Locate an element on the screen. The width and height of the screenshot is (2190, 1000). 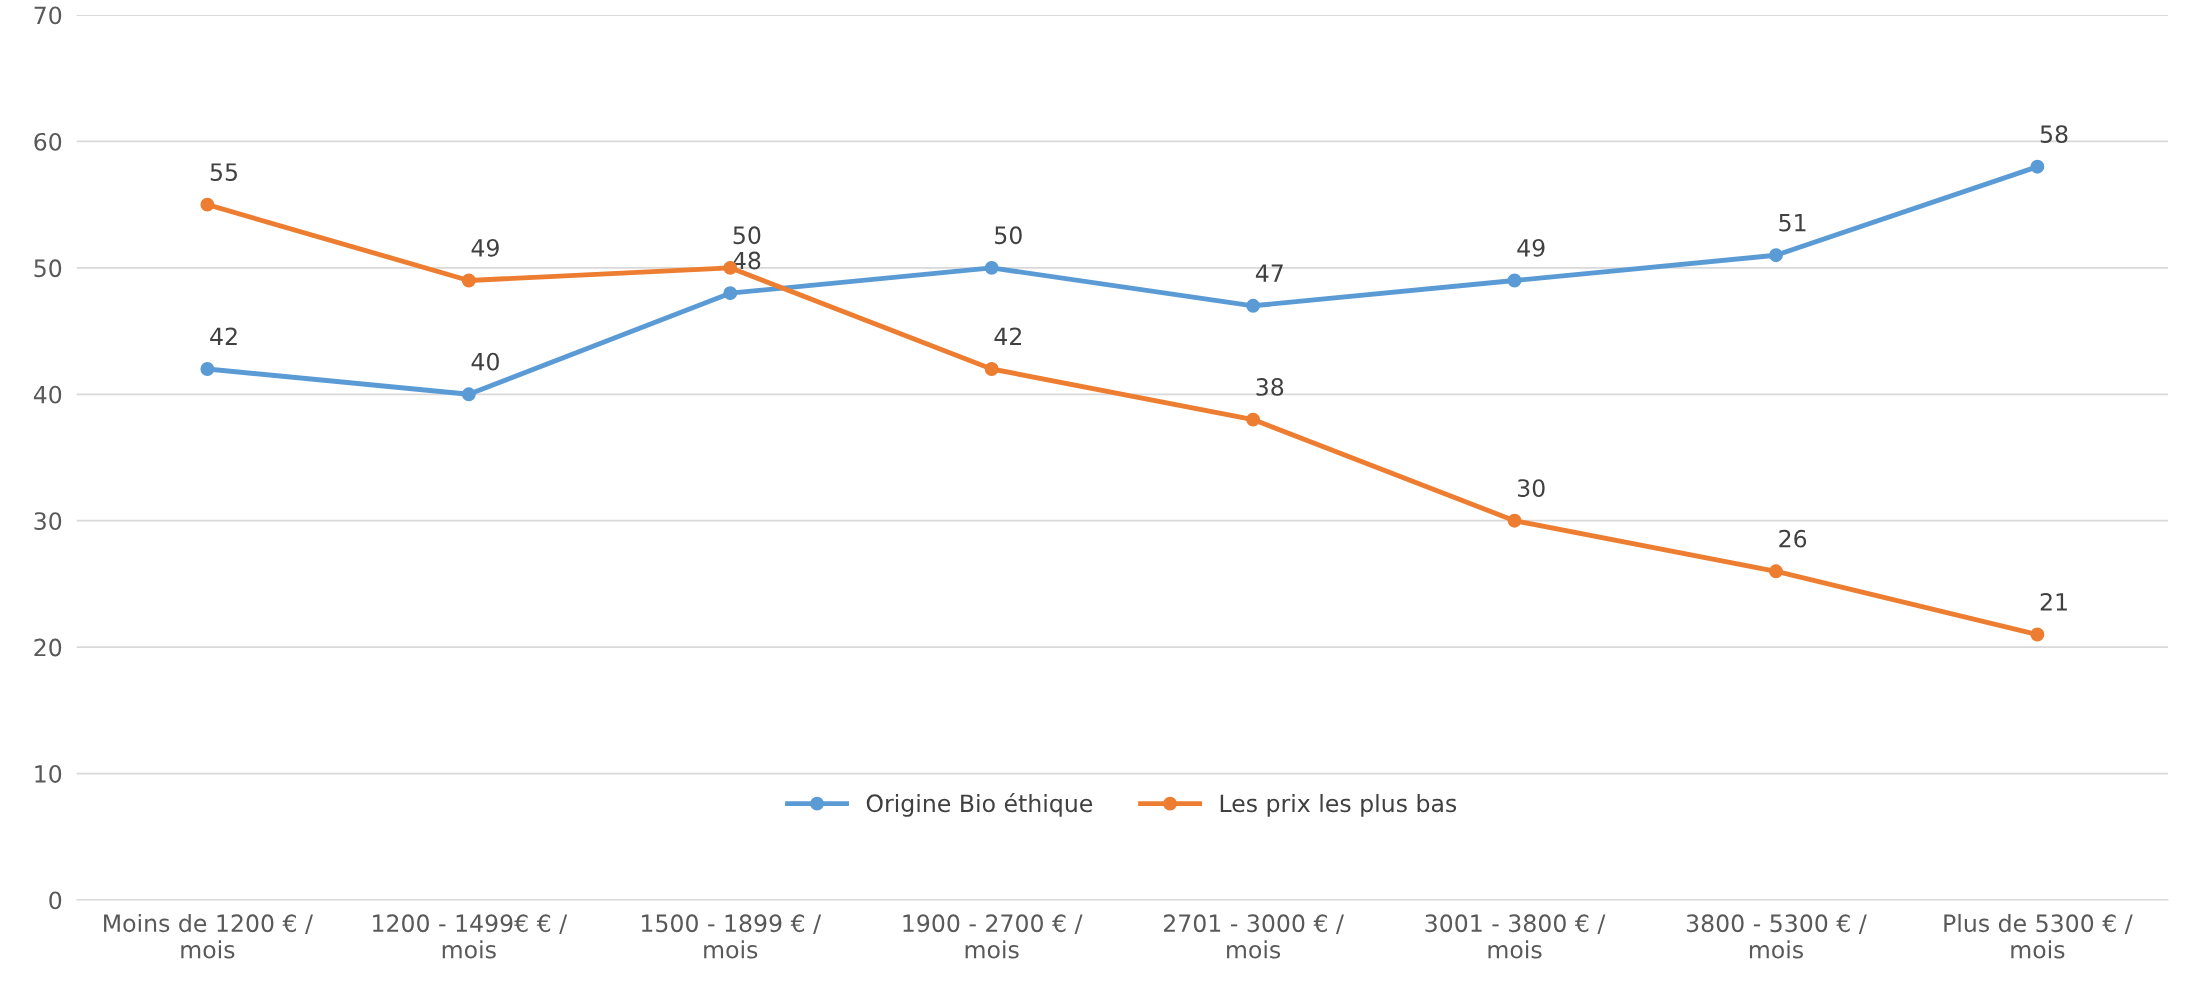
y-tick-label: 0 is located at coordinates (55, 900).